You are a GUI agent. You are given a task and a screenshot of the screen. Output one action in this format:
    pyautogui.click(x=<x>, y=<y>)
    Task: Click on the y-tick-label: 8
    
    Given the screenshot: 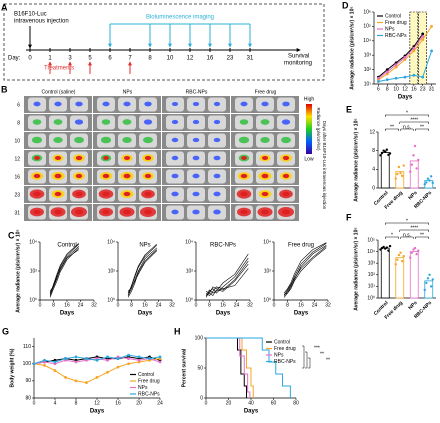 What is the action you would take?
    pyautogui.click(x=373, y=151)
    